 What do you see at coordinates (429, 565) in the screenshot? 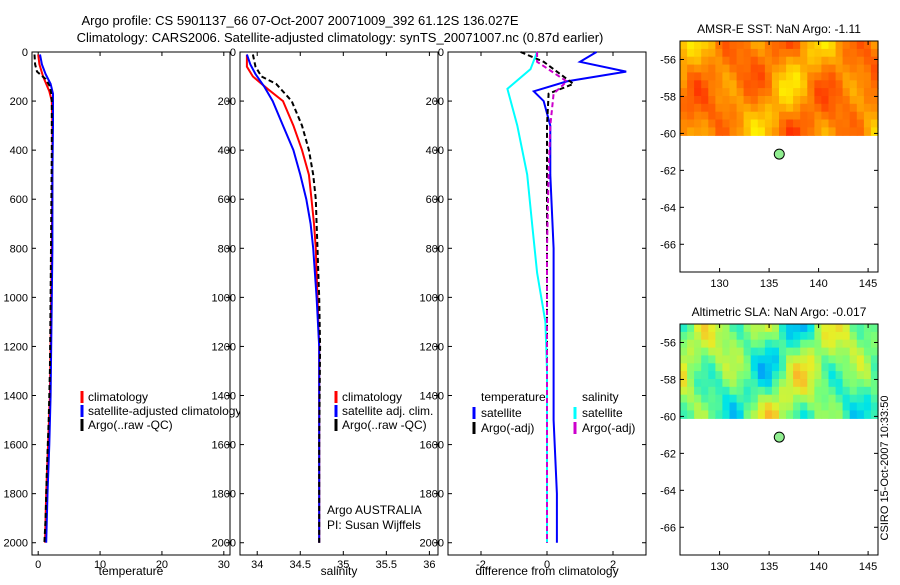
I see `salinity-xtick-label: 36` at bounding box center [429, 565].